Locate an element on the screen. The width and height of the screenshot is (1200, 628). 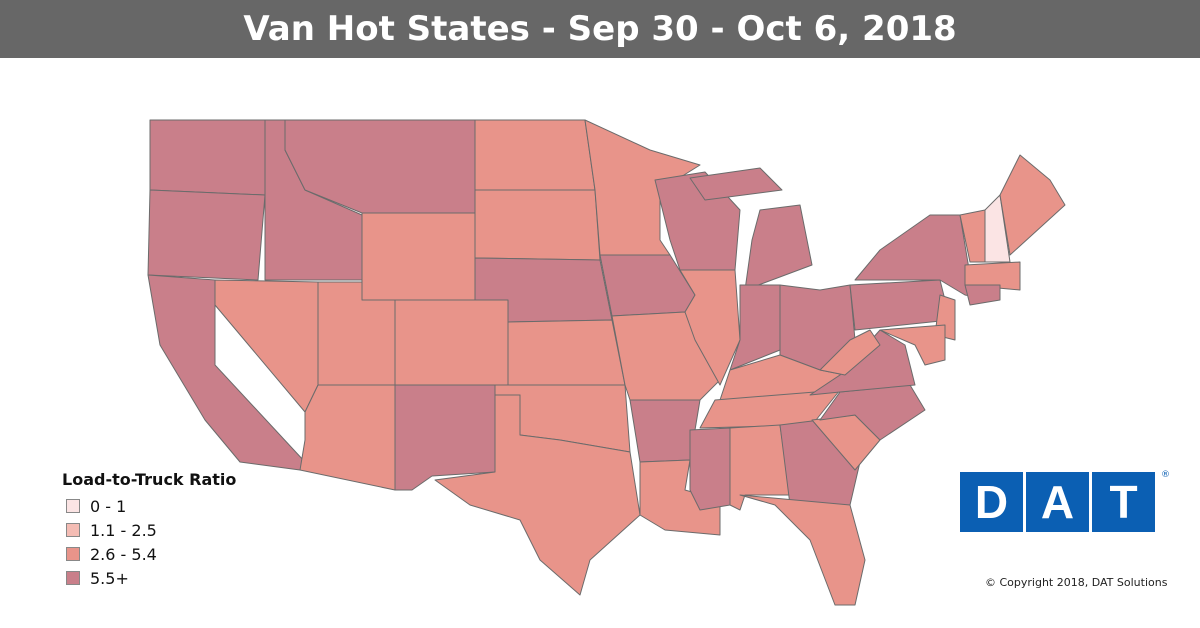
logo-letter: A is located at coordinates (1057, 502).